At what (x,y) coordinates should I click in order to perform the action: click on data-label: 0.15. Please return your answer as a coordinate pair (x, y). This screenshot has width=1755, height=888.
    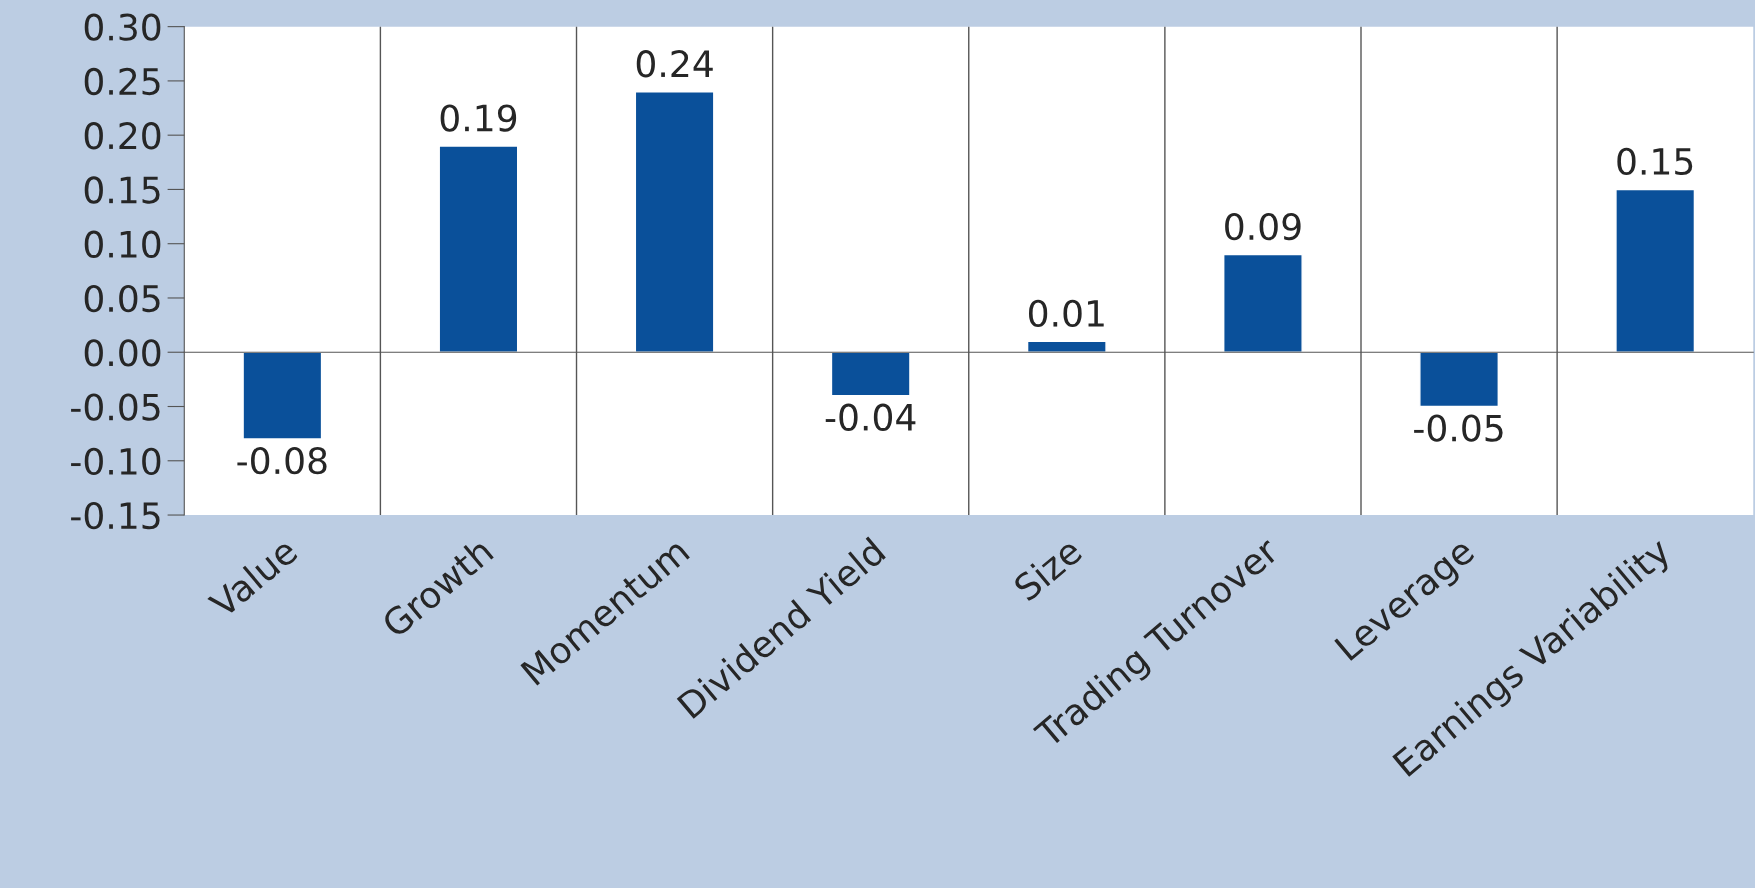
    Looking at the image, I should click on (1655, 161).